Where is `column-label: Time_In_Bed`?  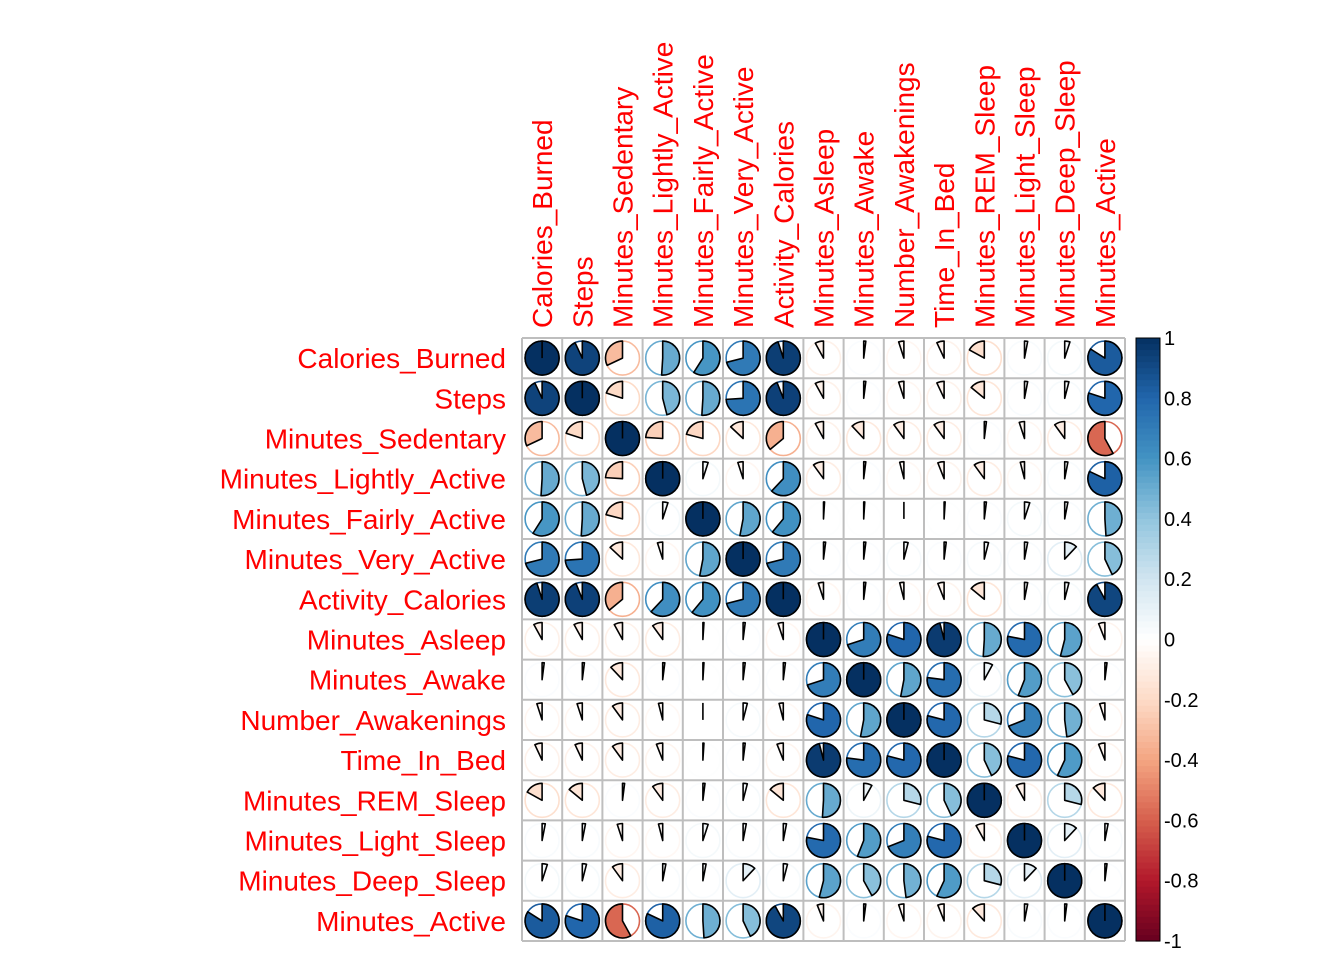 column-label: Time_In_Bed is located at coordinates (944, 246).